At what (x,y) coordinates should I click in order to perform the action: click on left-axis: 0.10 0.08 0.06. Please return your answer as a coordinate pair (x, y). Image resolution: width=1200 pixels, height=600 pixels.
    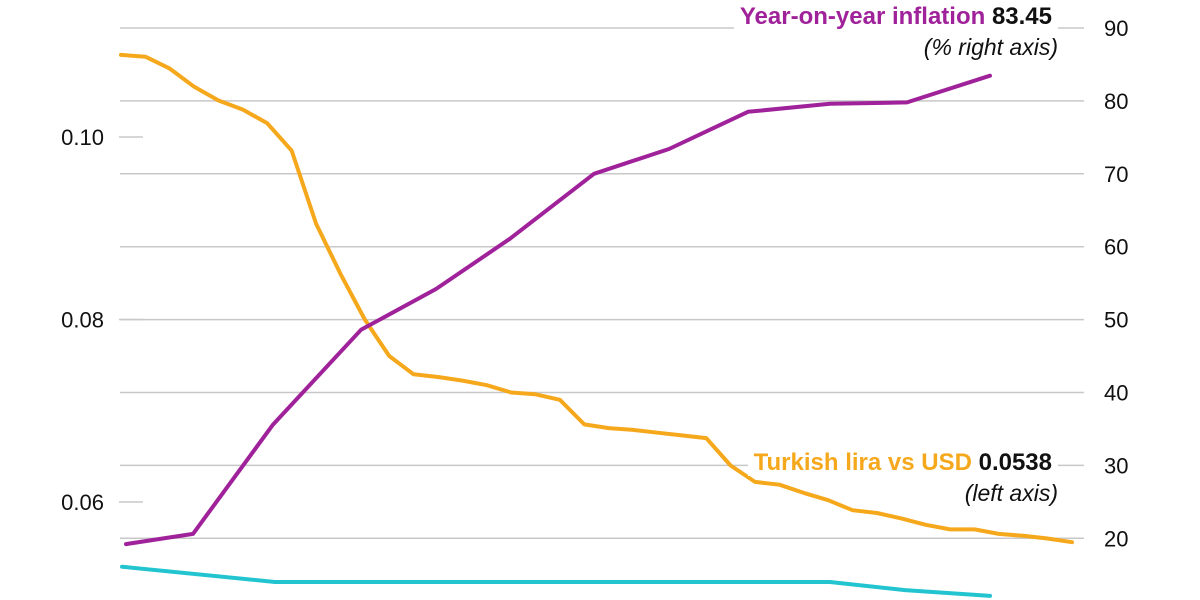
    Looking at the image, I should click on (102, 320).